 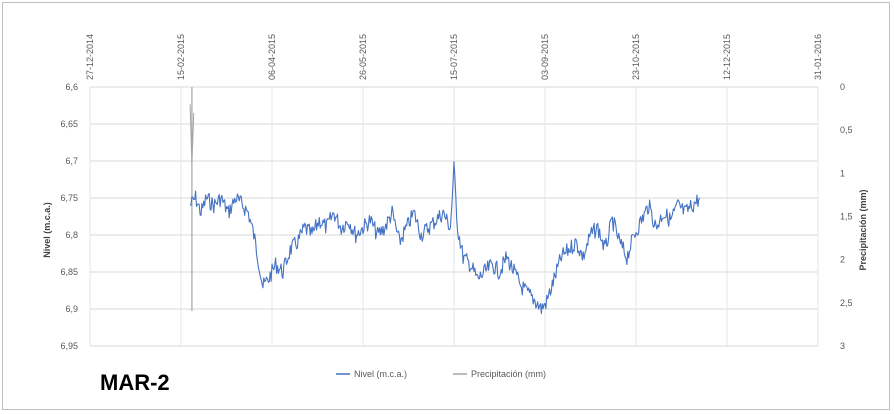 What do you see at coordinates (69, 346) in the screenshot?
I see `left-tick-label: 6,95` at bounding box center [69, 346].